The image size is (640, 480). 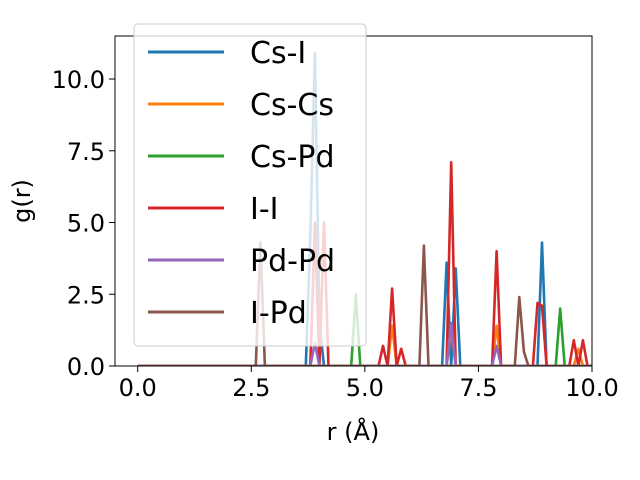 I want to click on x-axis: 0.0 2.5 5.0 7.5 10.0, so click(x=369, y=384).